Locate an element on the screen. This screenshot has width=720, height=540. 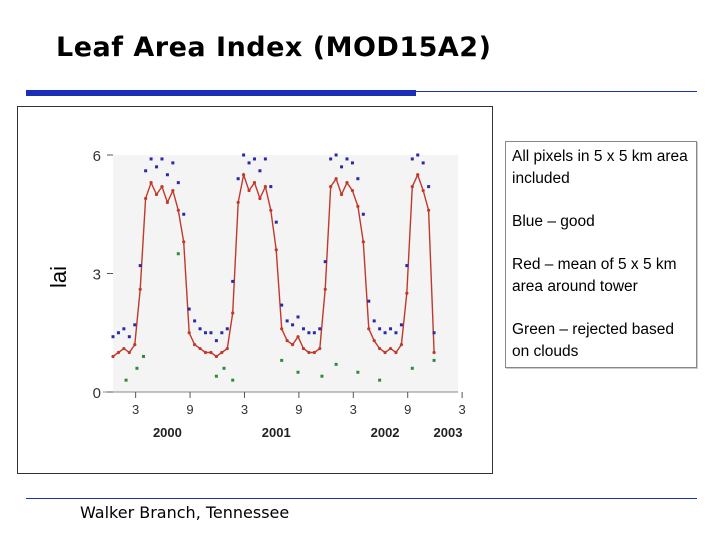
y-axis-label: lai is located at coordinates (58, 277).